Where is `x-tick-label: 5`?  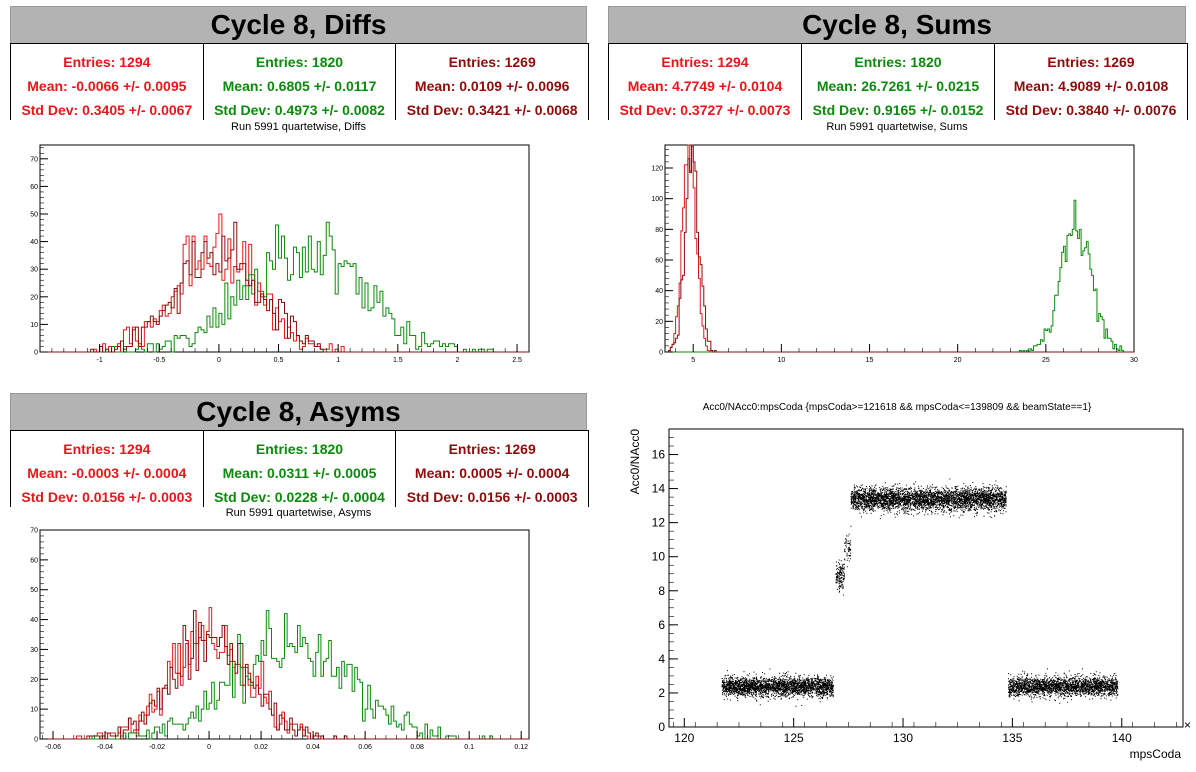
x-tick-label: 5 is located at coordinates (693, 360).